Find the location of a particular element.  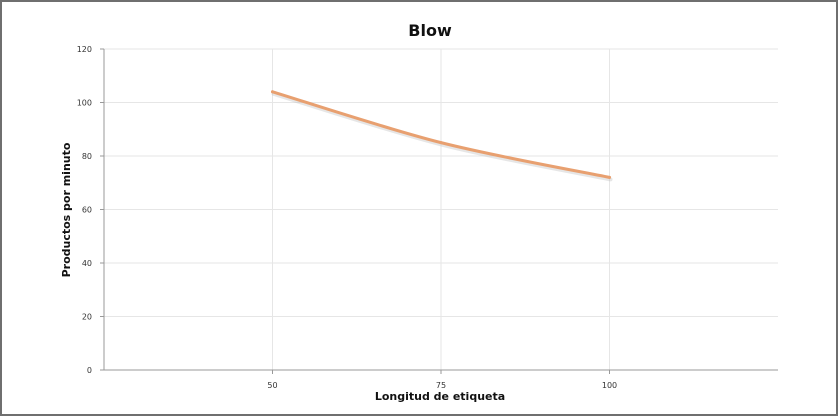

x-tick-label: 50 is located at coordinates (272, 385).